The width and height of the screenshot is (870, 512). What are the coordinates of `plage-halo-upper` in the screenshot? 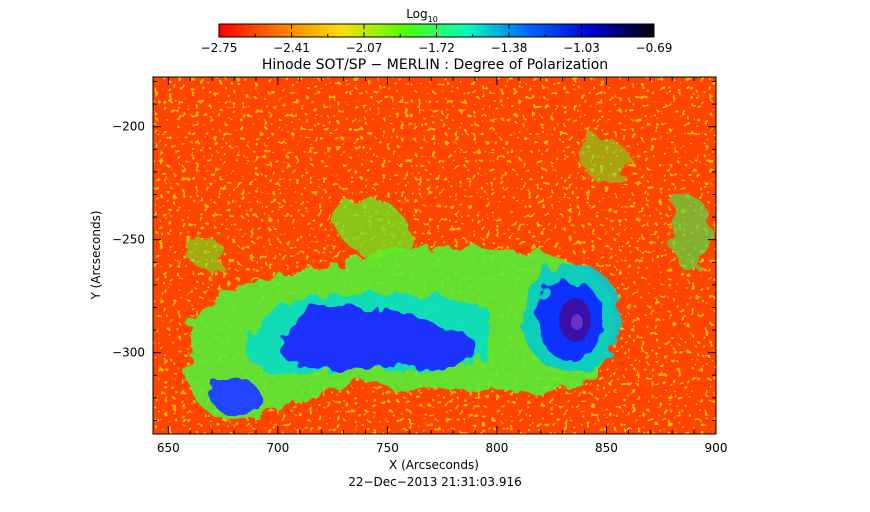 It's located at (370, 229).